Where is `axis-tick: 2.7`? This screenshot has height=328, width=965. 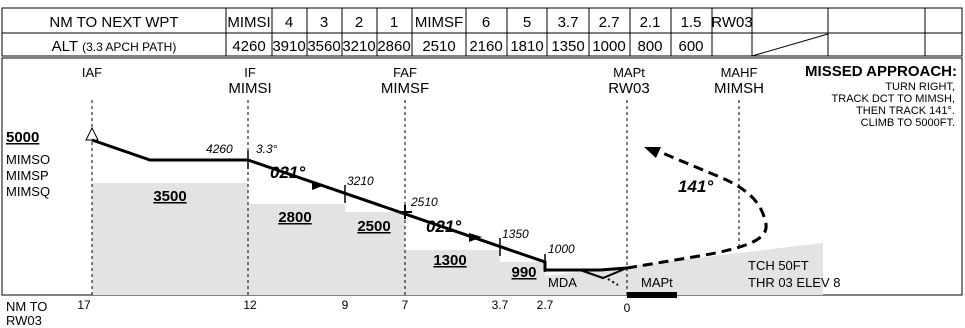 axis-tick: 2.7 is located at coordinates (545, 305).